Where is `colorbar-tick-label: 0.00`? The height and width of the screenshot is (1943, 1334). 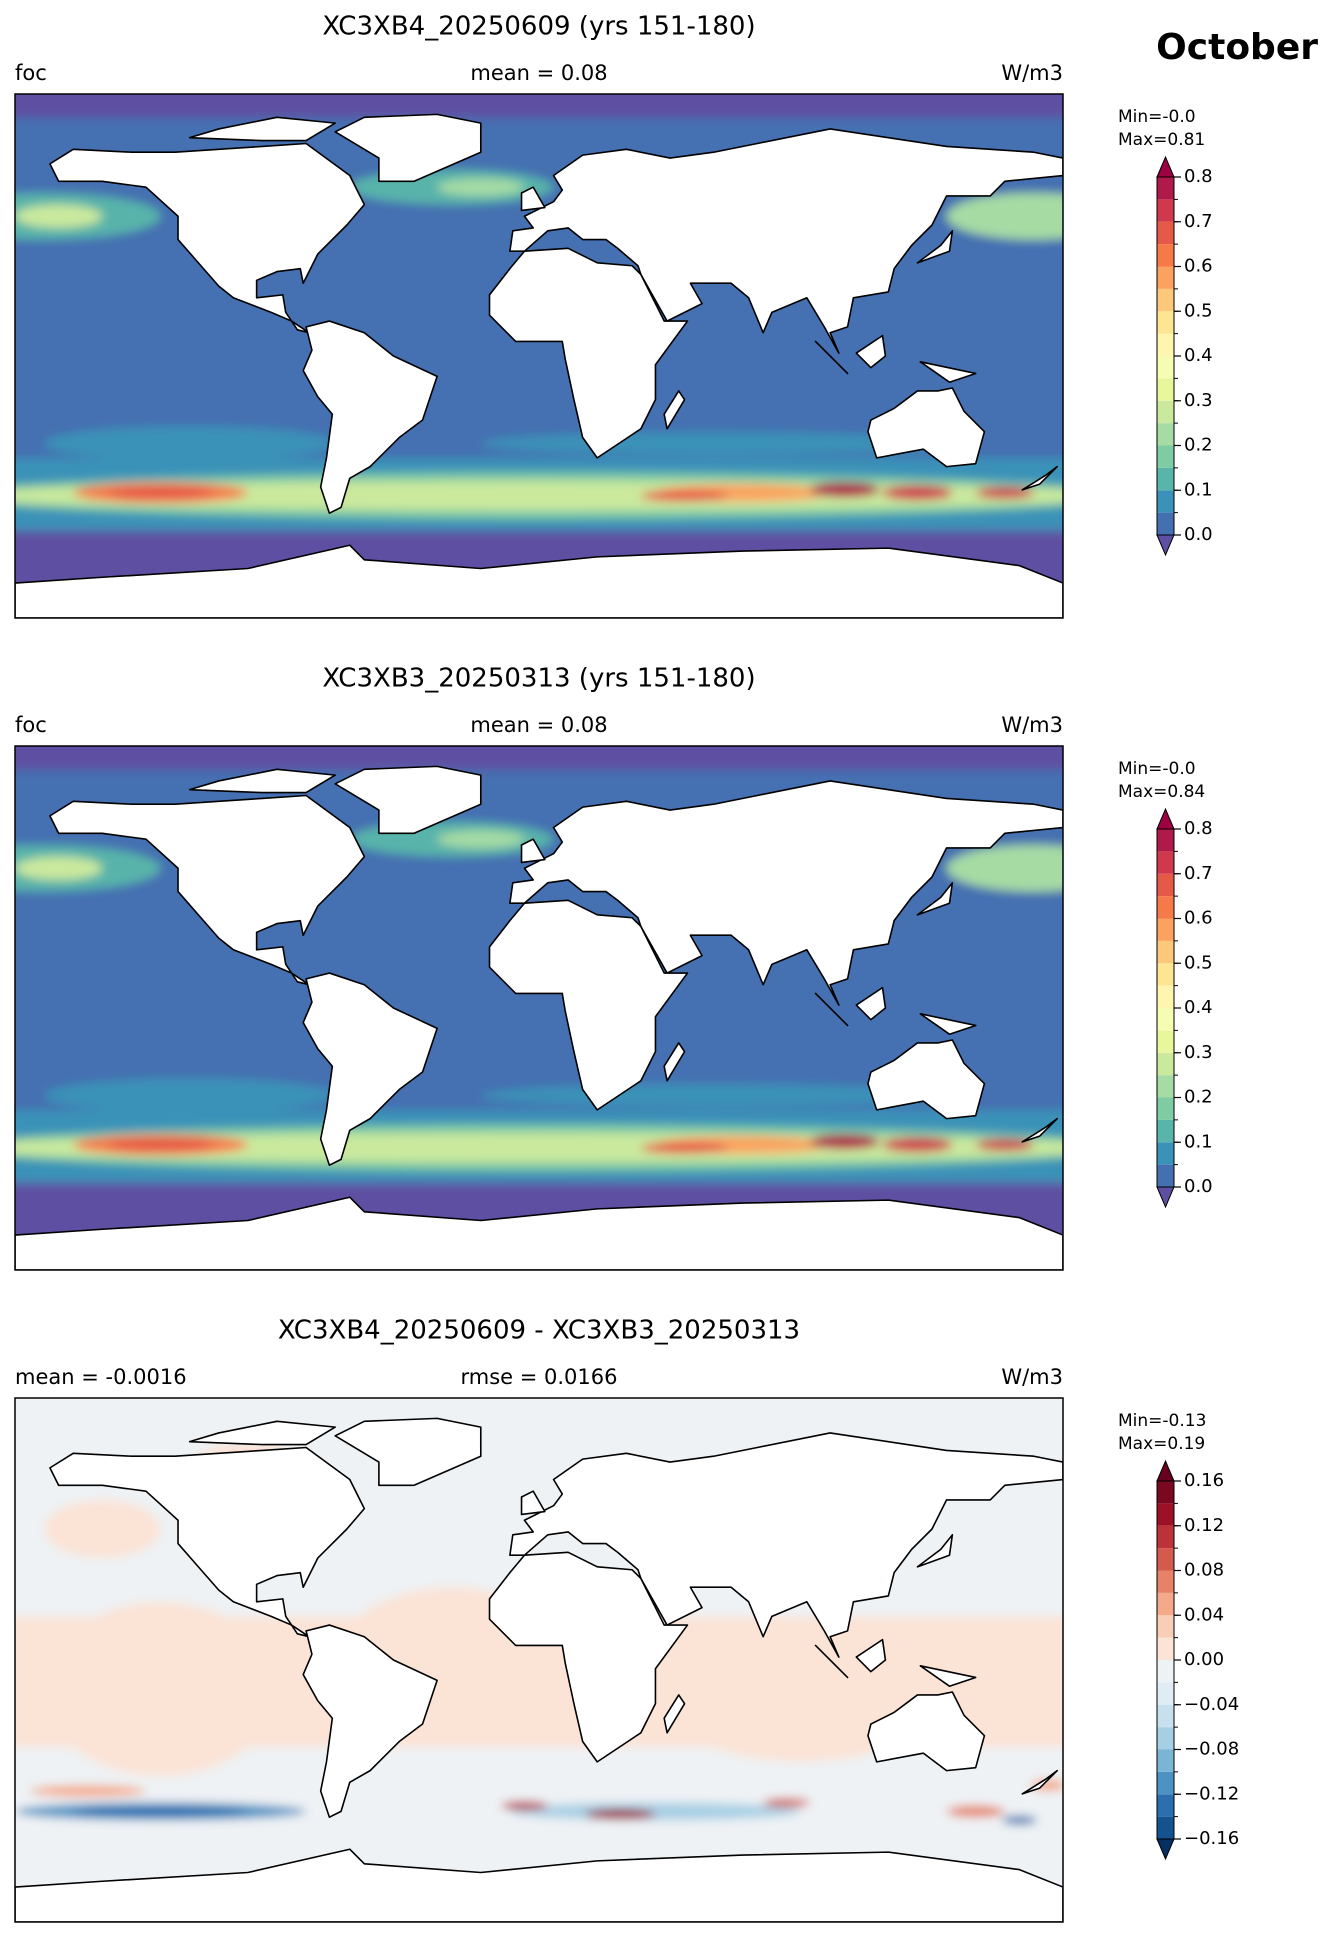 colorbar-tick-label: 0.00 is located at coordinates (1204, 1659).